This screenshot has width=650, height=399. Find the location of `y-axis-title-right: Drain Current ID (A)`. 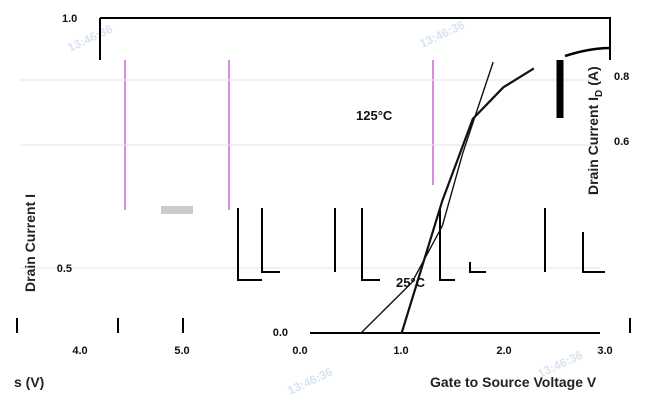

y-axis-title-right: Drain Current ID (A) is located at coordinates (595, 130).